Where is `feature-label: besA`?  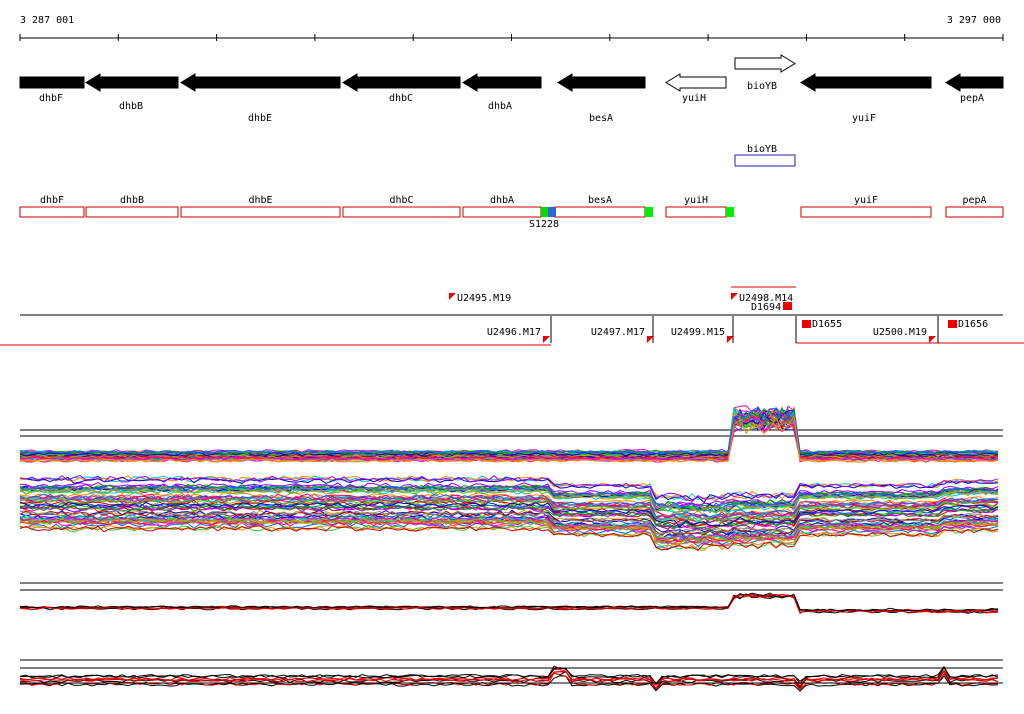
feature-label: besA is located at coordinates (600, 200).